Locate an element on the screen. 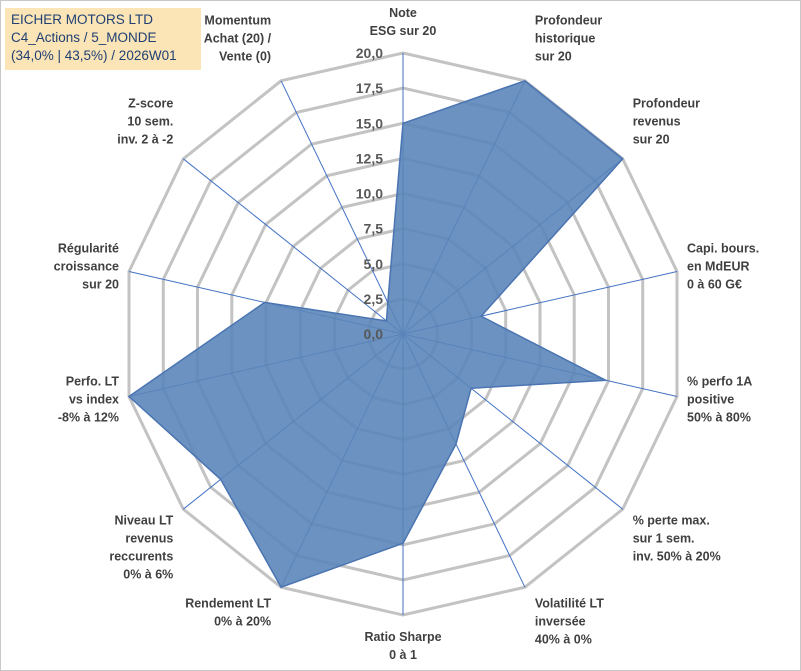  title-category: C4_Actions / 5_MONDE is located at coordinates (84, 37).